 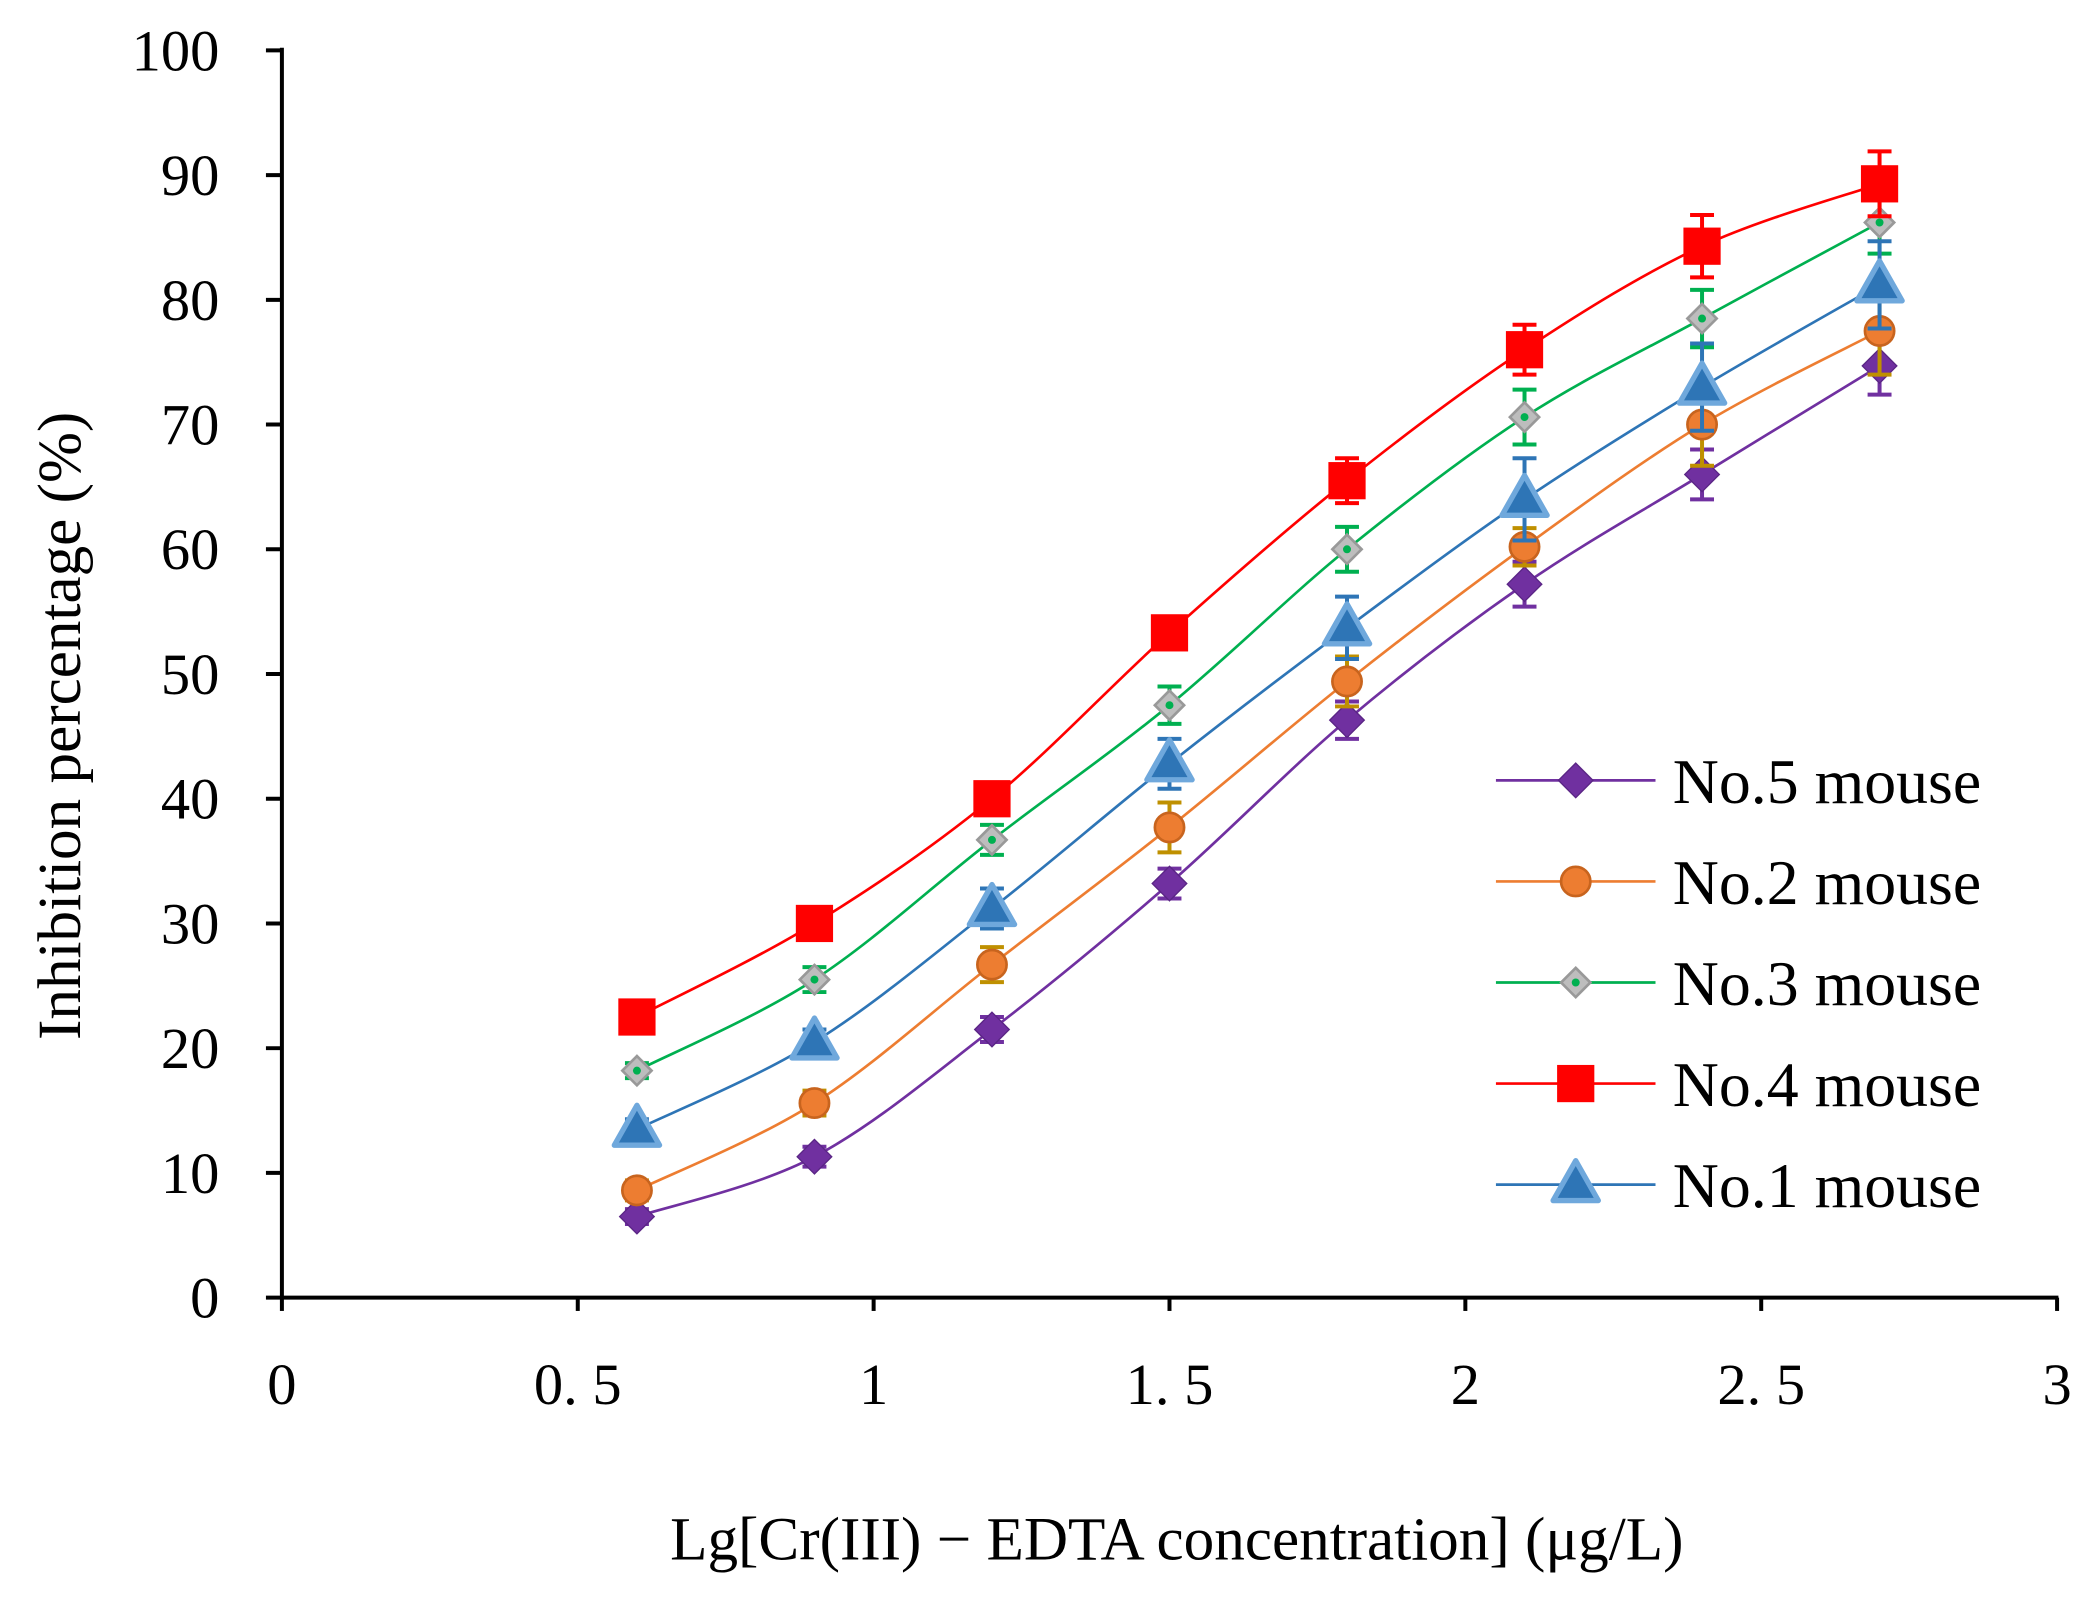 I want to click on y-tick-label: 40, so click(x=190, y=799).